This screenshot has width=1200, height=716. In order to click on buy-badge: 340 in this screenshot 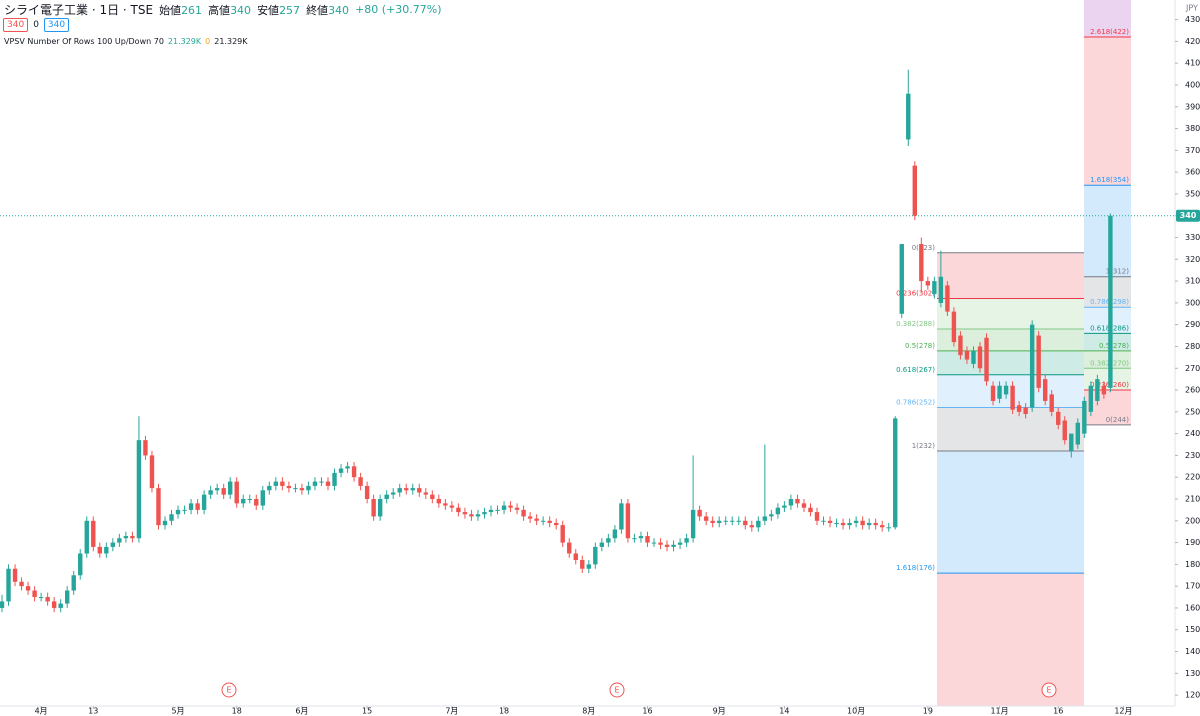, I will do `click(56, 25)`.